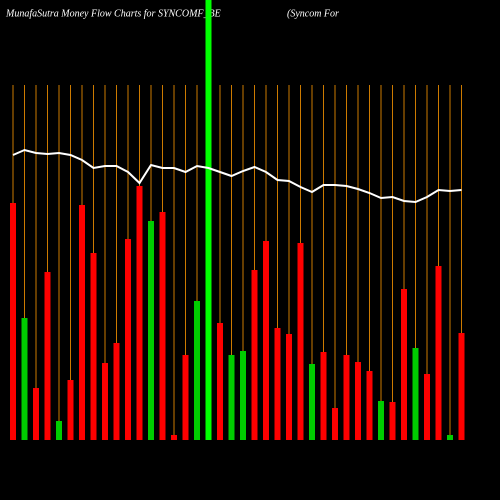 This screenshot has height=500, width=500. What do you see at coordinates (313, 13) in the screenshot?
I see `chart-subtitle: (Syncom For` at bounding box center [313, 13].